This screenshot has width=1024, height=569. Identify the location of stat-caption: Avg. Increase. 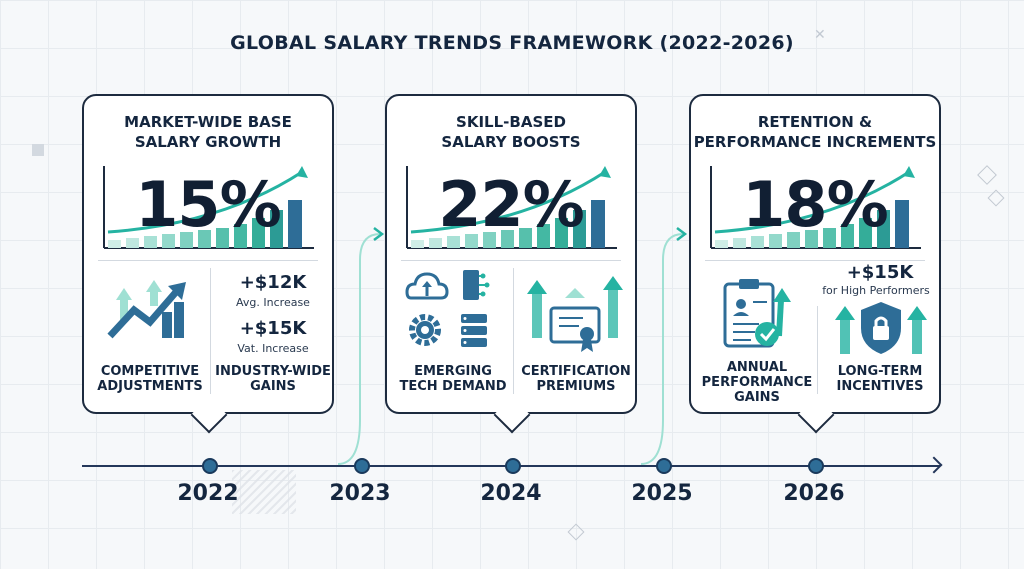
(273, 302).